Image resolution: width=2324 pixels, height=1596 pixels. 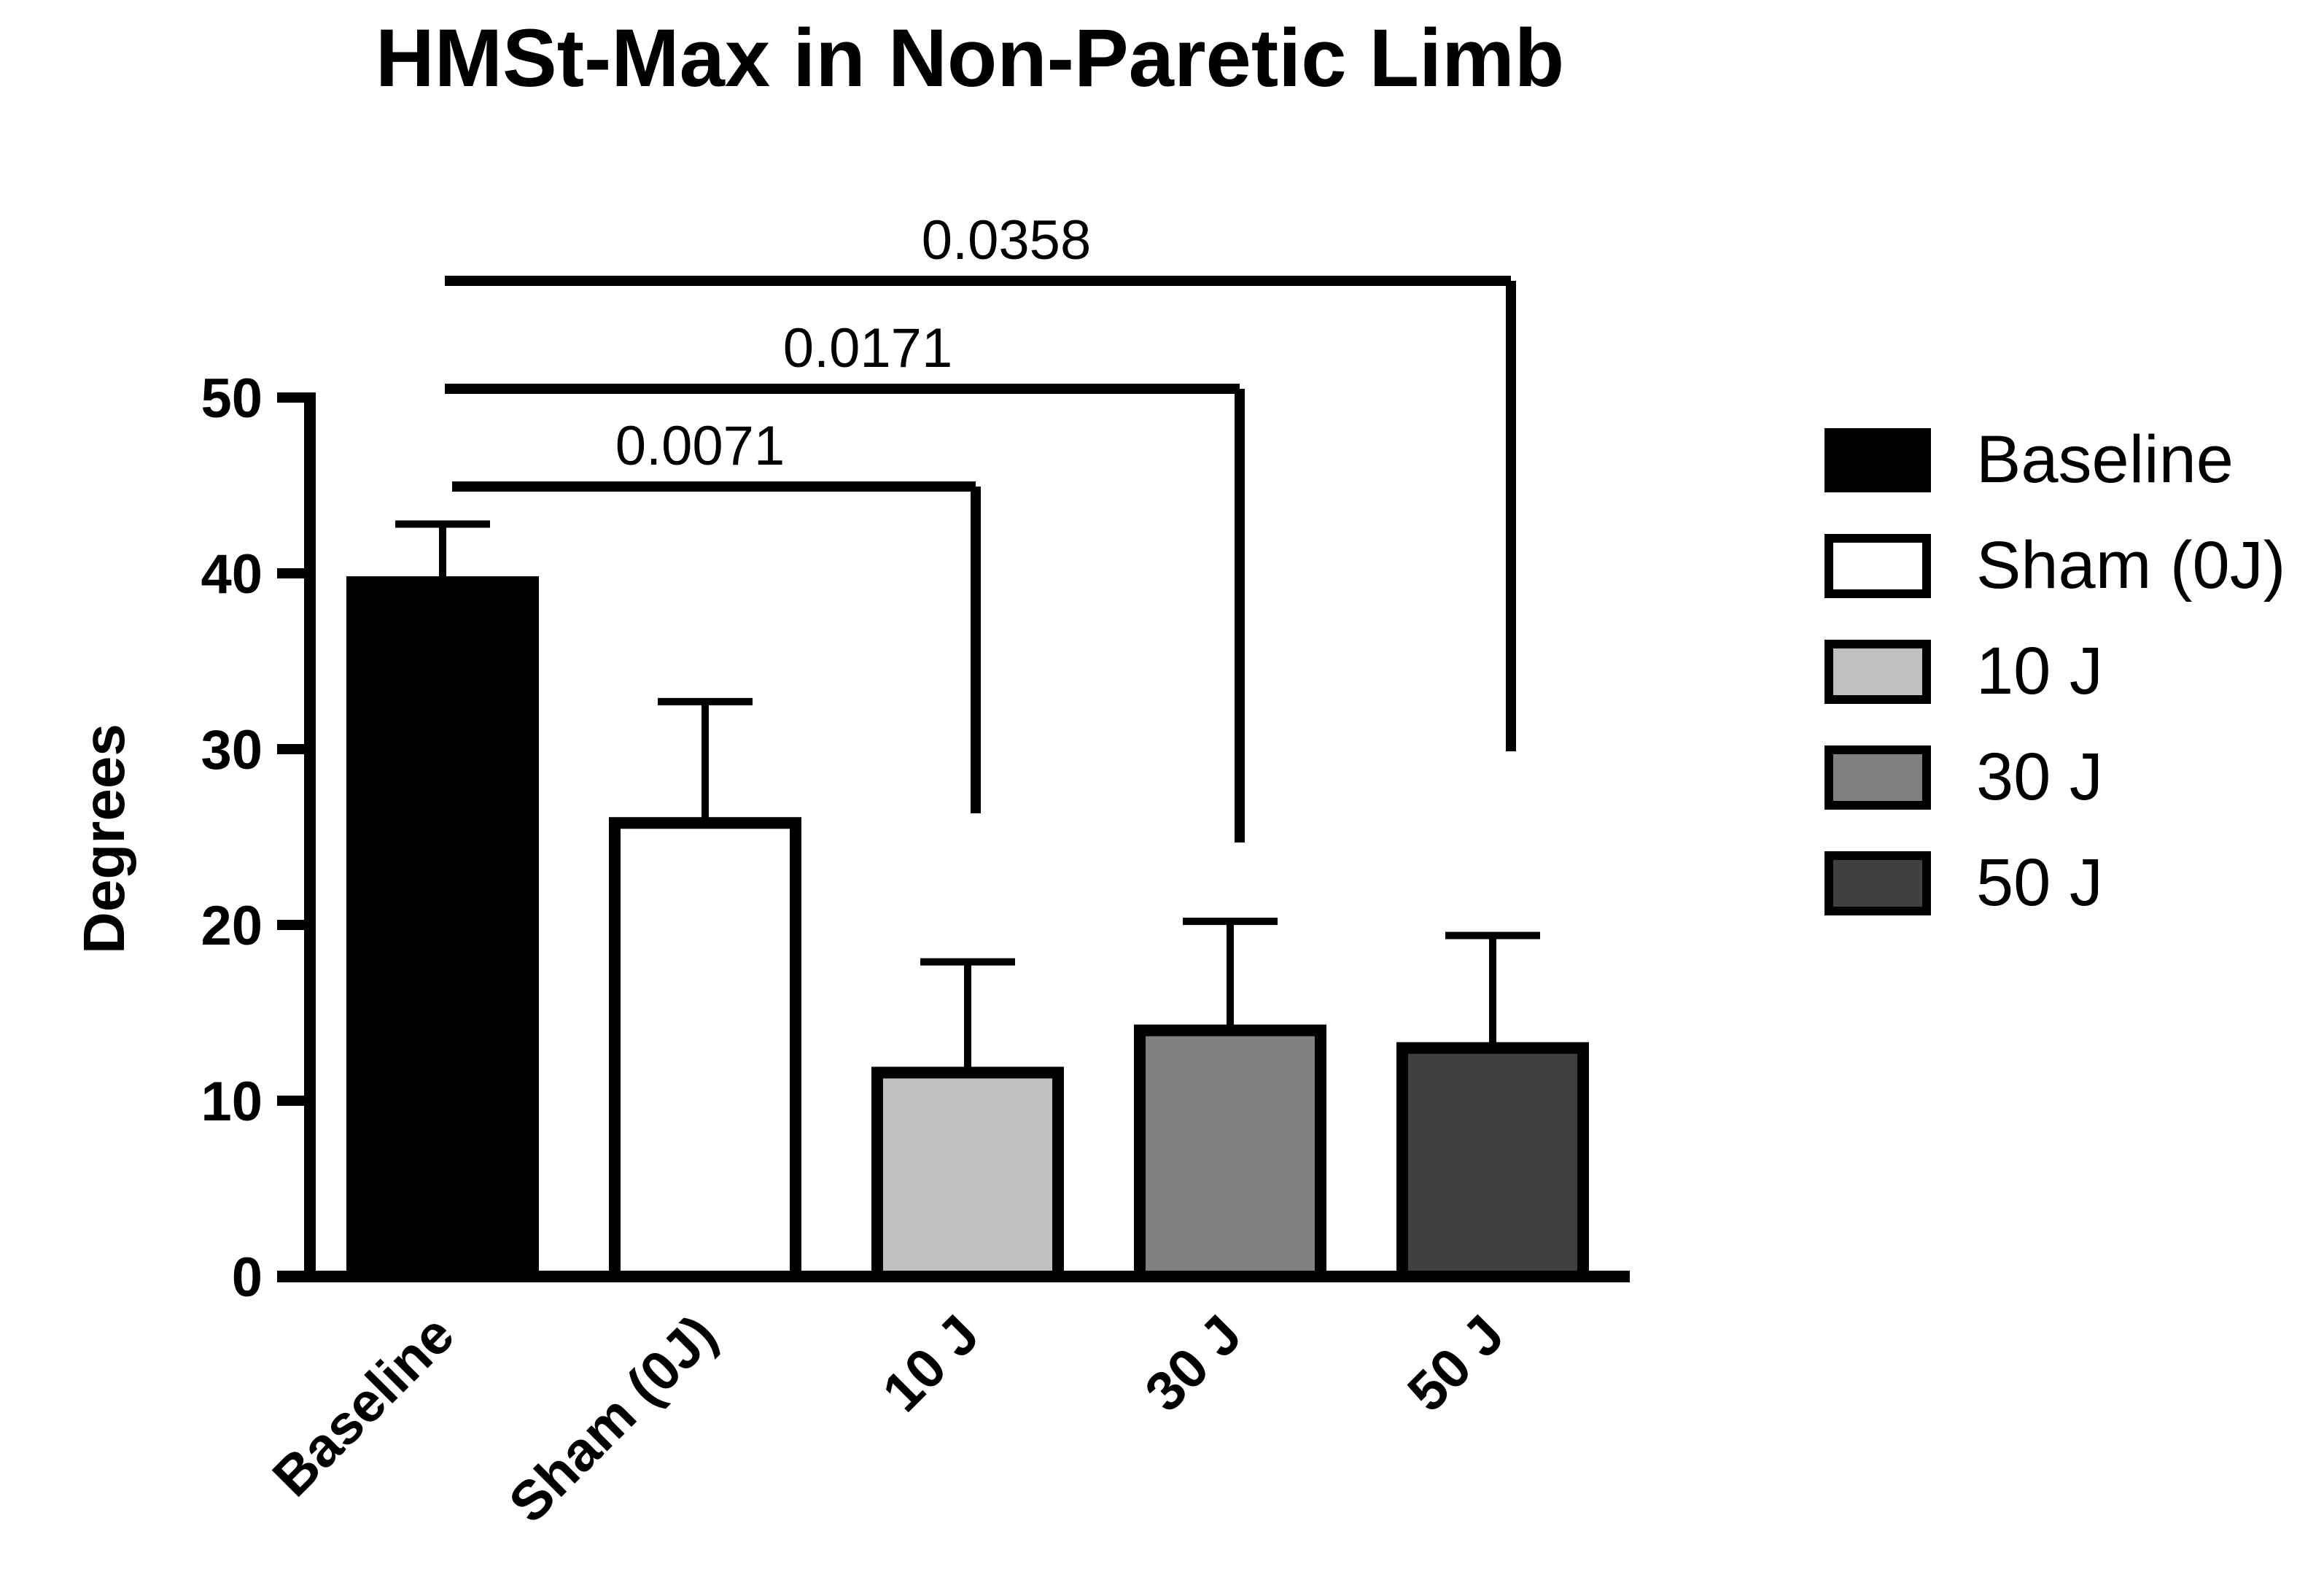 What do you see at coordinates (232, 574) in the screenshot?
I see `y-tick-label: 40` at bounding box center [232, 574].